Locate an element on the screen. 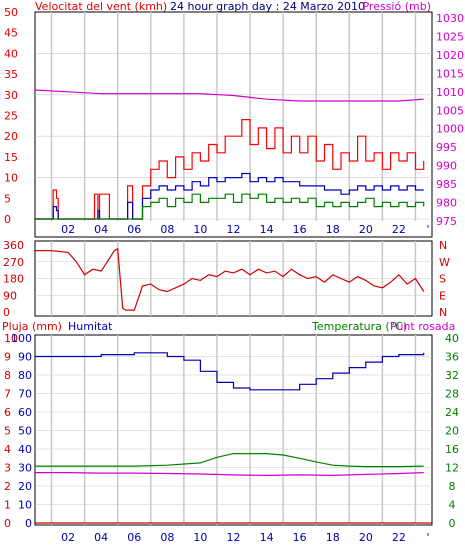  temperature-tick-label: 28 is located at coordinates (452, 394).